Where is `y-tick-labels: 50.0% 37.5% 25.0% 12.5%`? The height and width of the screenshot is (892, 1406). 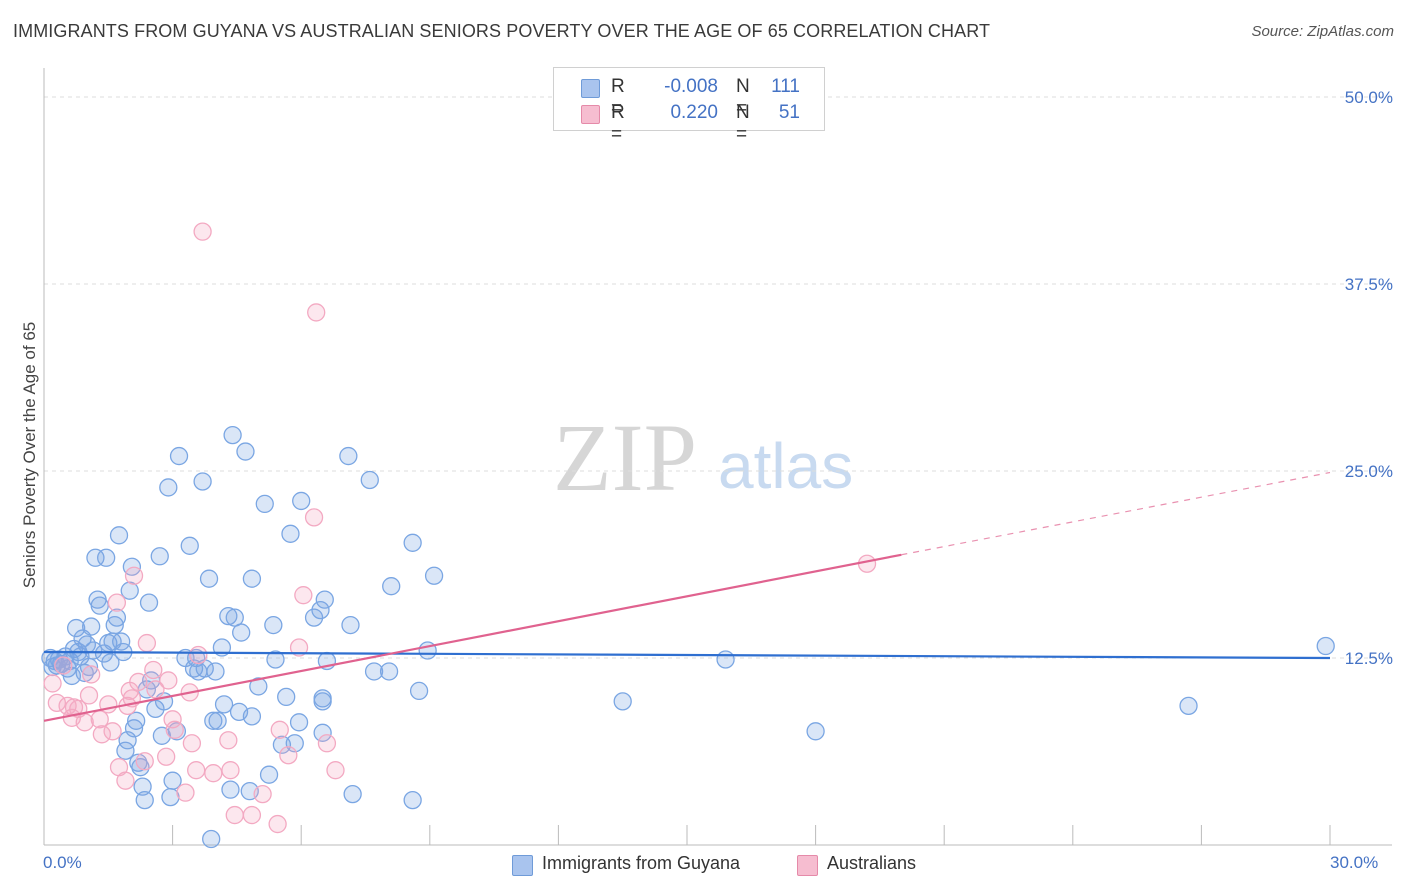
y-tick-labels: 50.0% 37.5% 25.0% 12.5% is located at coordinates (1369, 378).